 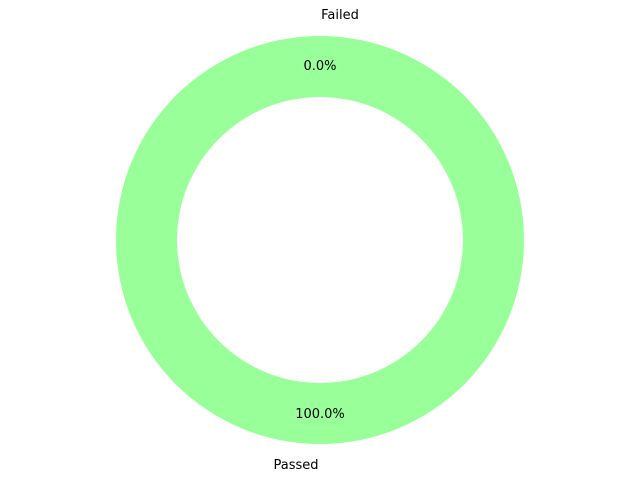 What do you see at coordinates (340, 15) in the screenshot?
I see `category-label-failed: Failed` at bounding box center [340, 15].